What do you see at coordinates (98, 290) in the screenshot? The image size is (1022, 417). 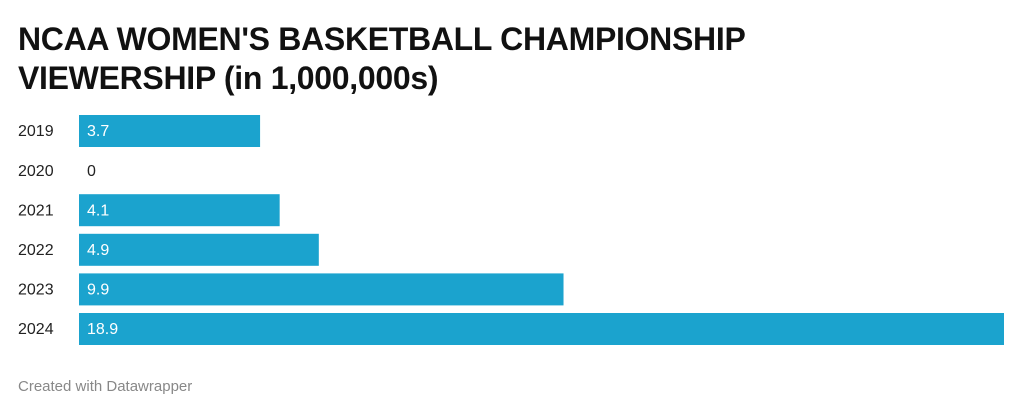 I see `value-label: 9.9` at bounding box center [98, 290].